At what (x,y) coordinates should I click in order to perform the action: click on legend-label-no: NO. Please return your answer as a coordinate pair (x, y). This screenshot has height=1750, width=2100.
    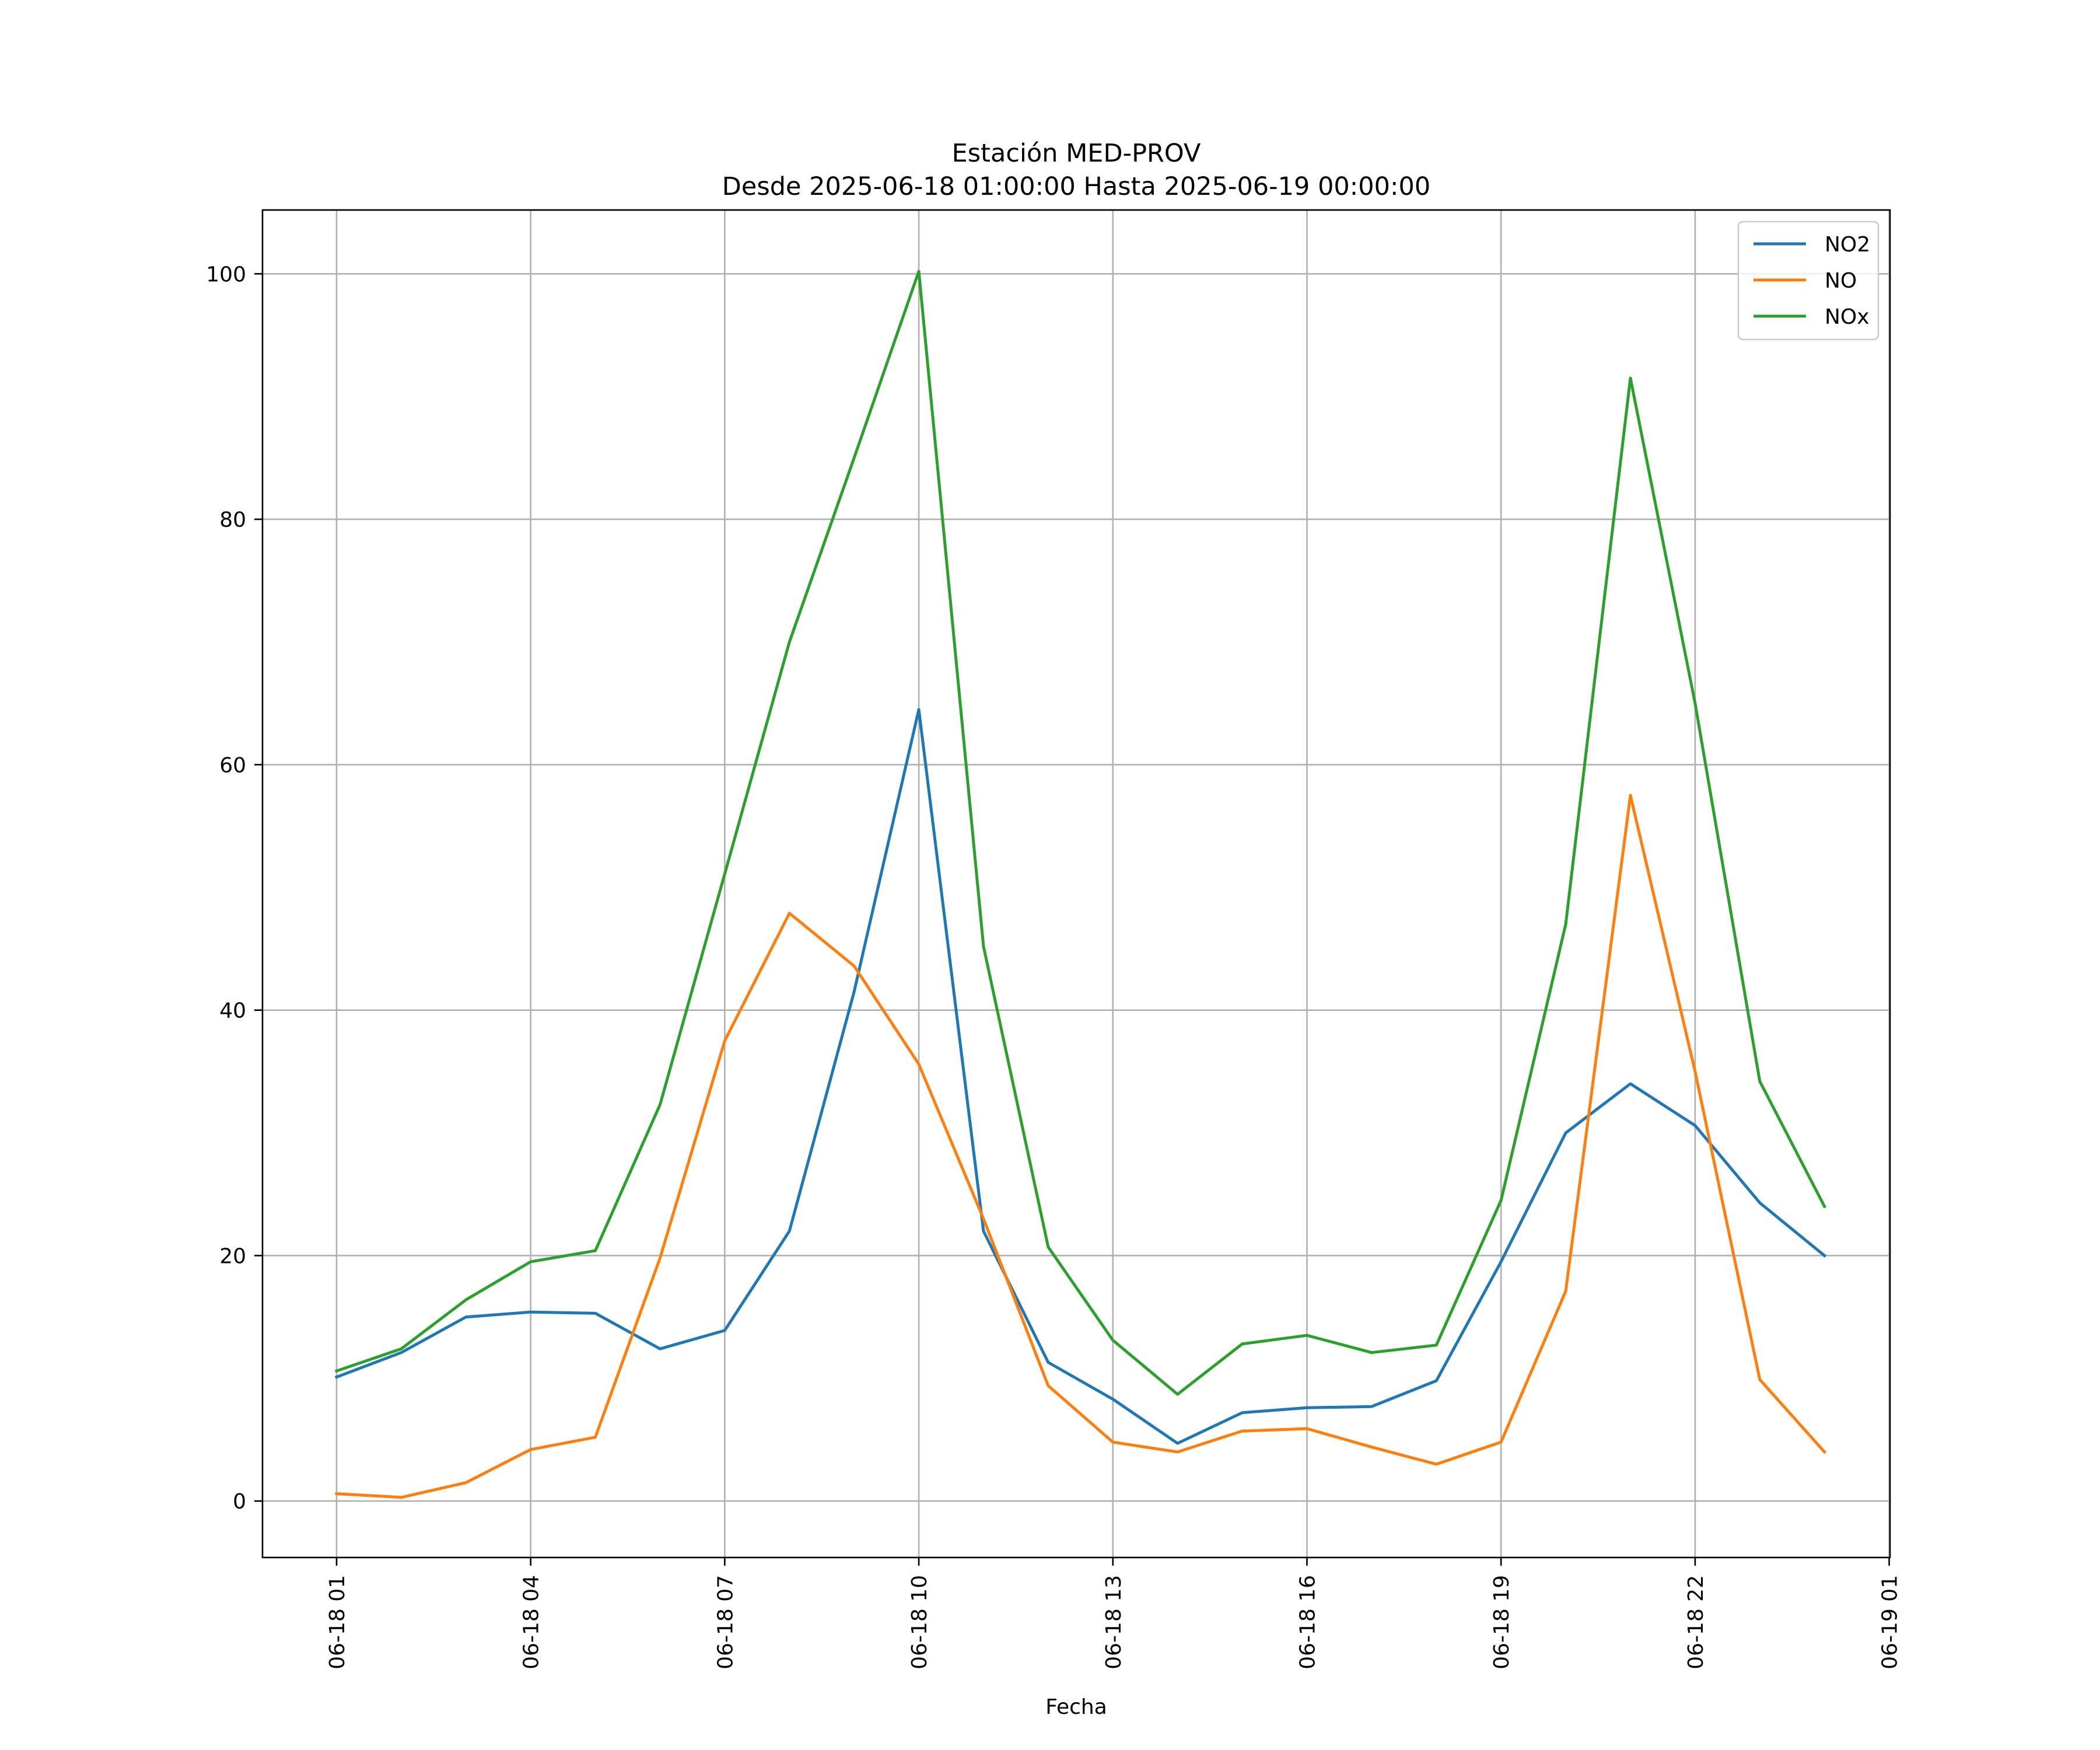
    Looking at the image, I should click on (1841, 281).